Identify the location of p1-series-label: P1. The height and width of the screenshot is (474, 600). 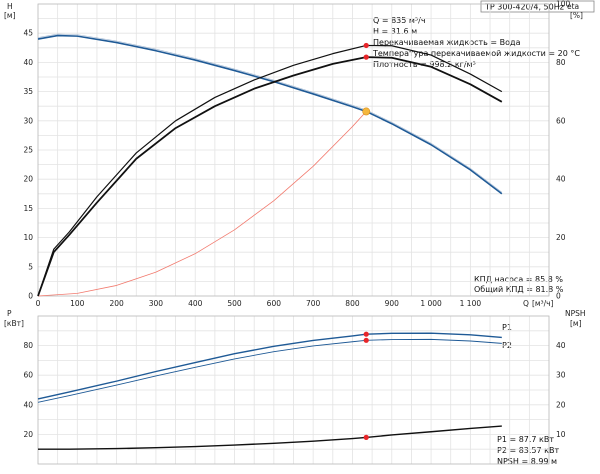
(507, 327).